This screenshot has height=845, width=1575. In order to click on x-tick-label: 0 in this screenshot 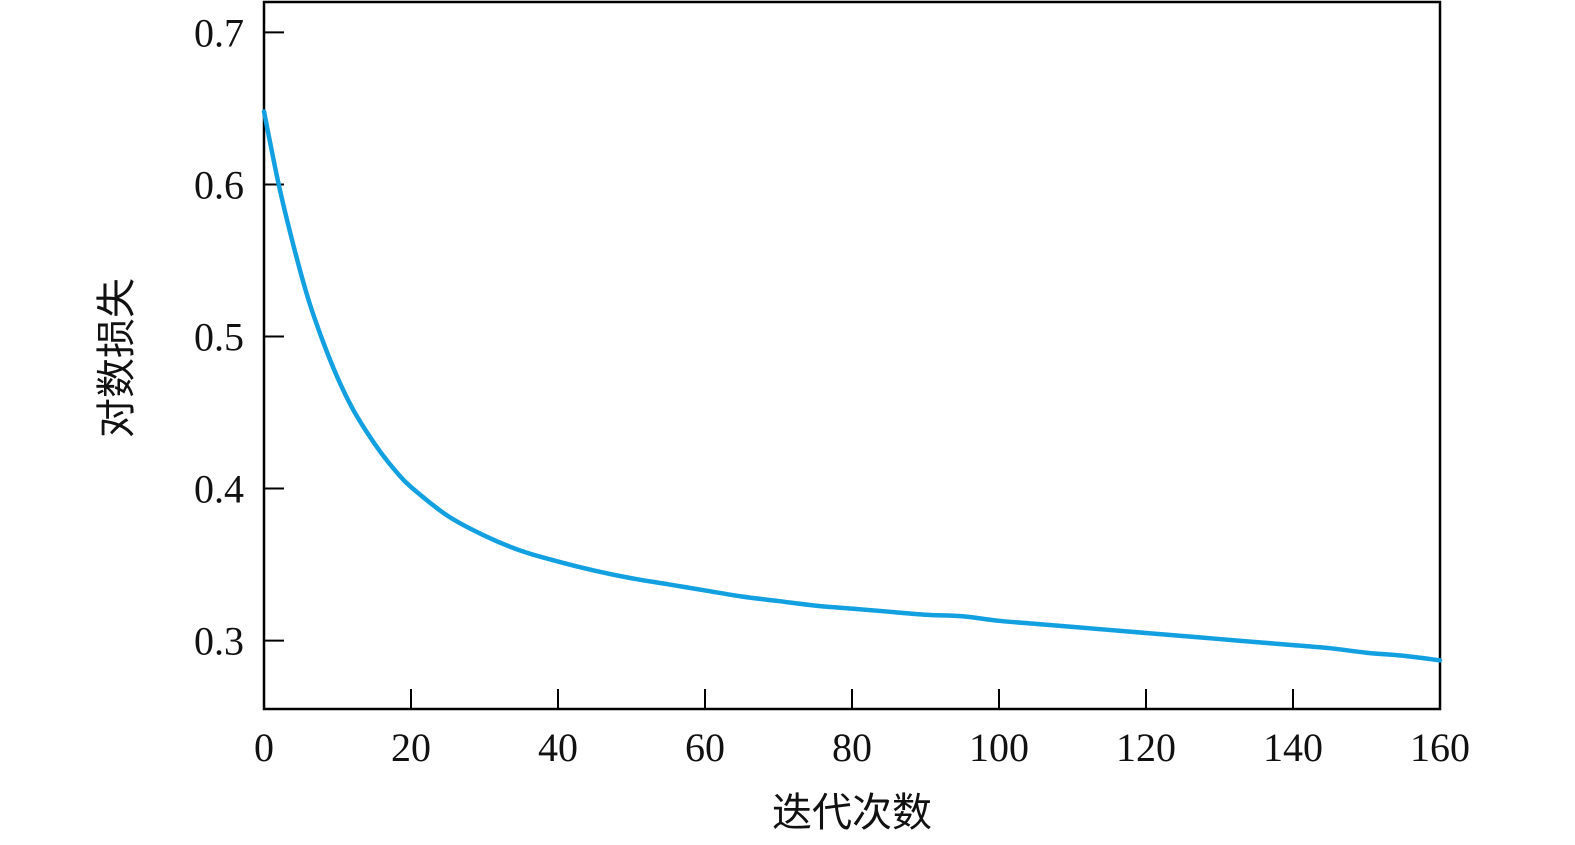, I will do `click(264, 747)`.